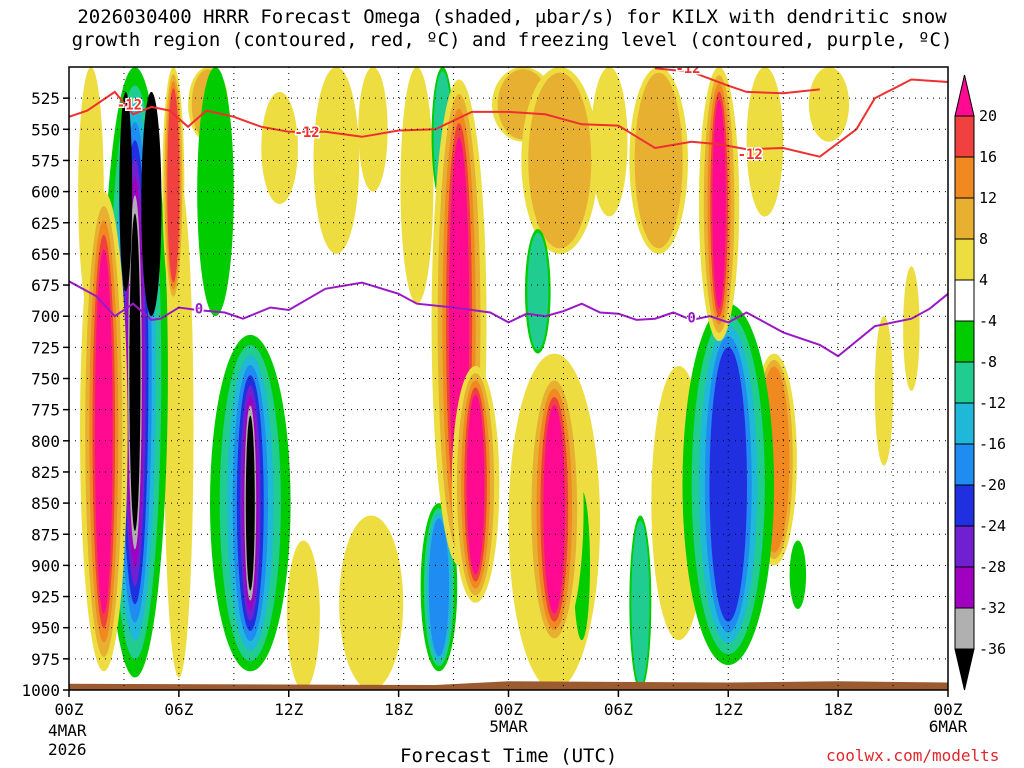  I want to click on date-label-end-day: 6MAR, so click(948, 726).